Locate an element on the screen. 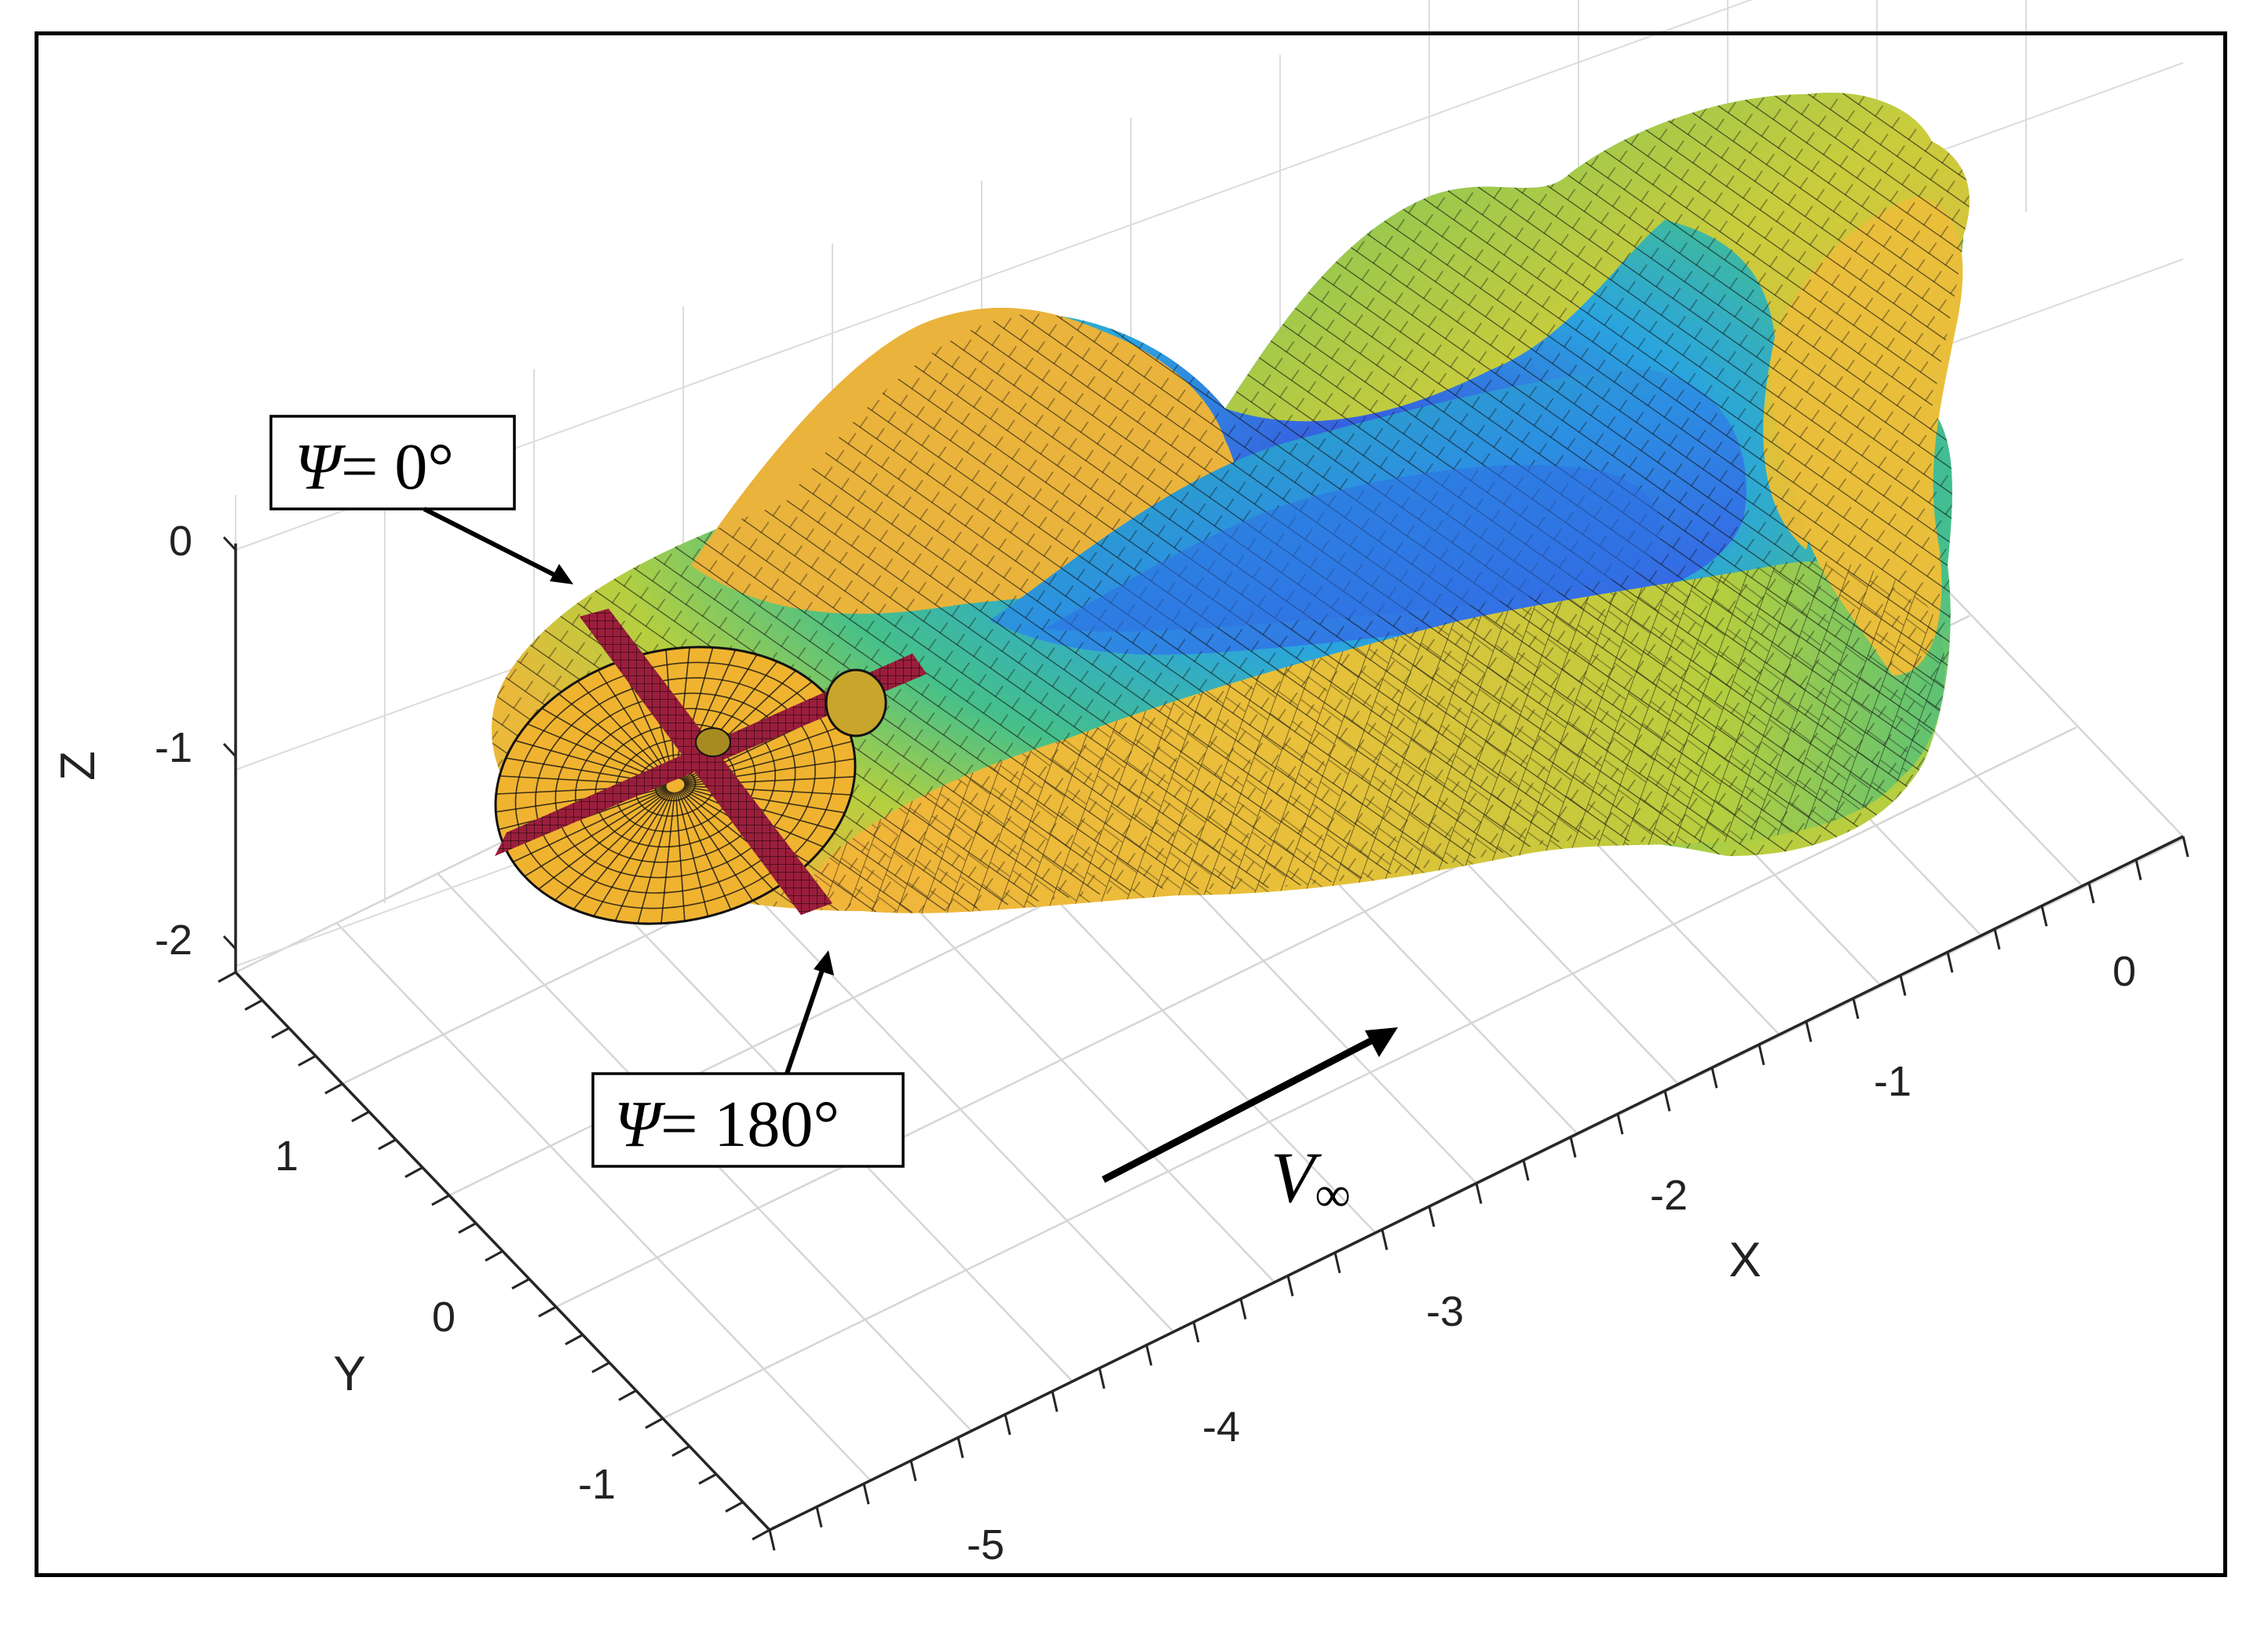 This screenshot has width=2268, height=1625. z-tick-label: 0 is located at coordinates (180, 541).